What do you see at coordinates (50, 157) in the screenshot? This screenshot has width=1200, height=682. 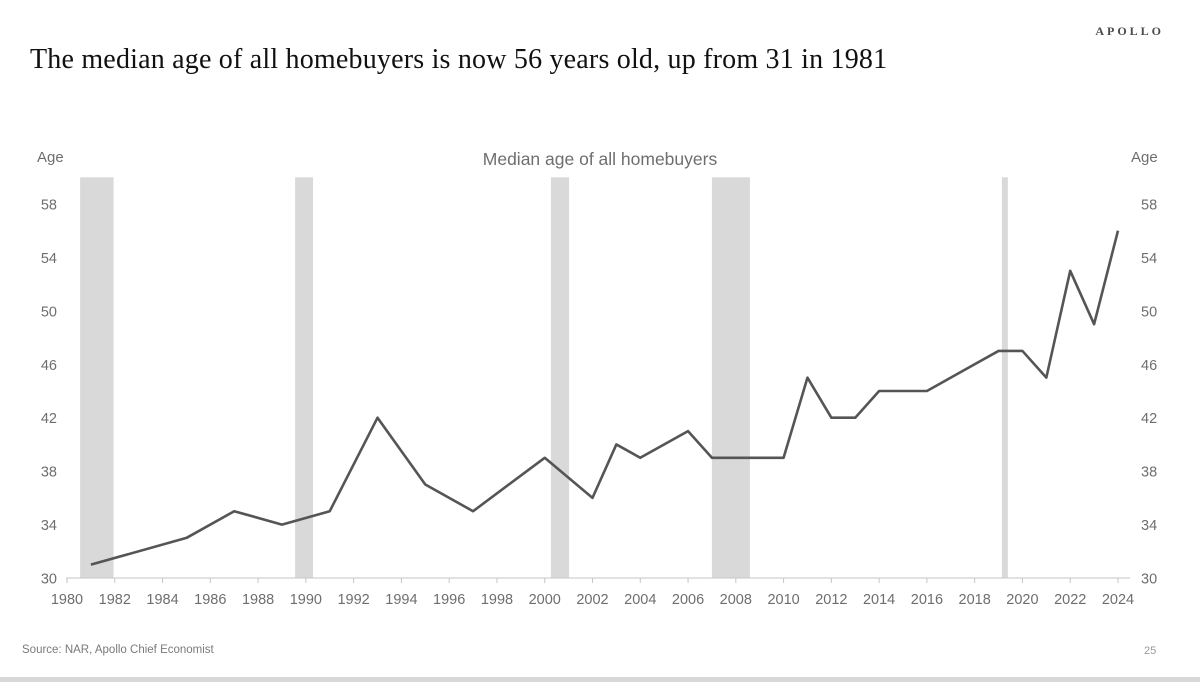 I see `y-axis-title-left: Age` at bounding box center [50, 157].